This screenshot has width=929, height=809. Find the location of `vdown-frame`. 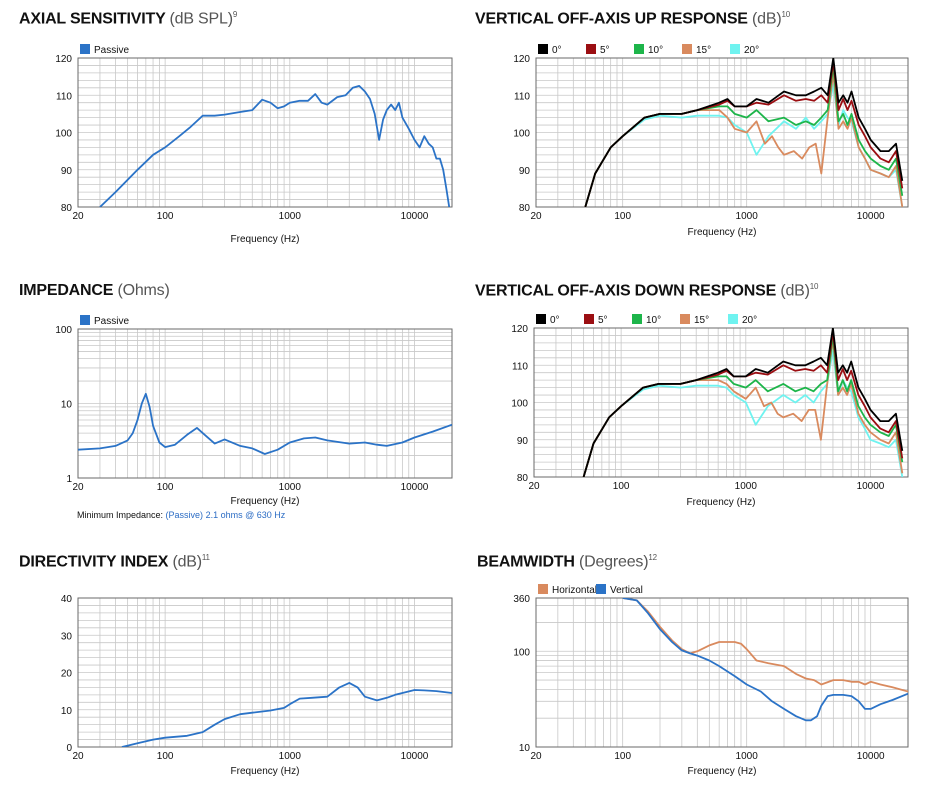

vdown-frame is located at coordinates (721, 402).